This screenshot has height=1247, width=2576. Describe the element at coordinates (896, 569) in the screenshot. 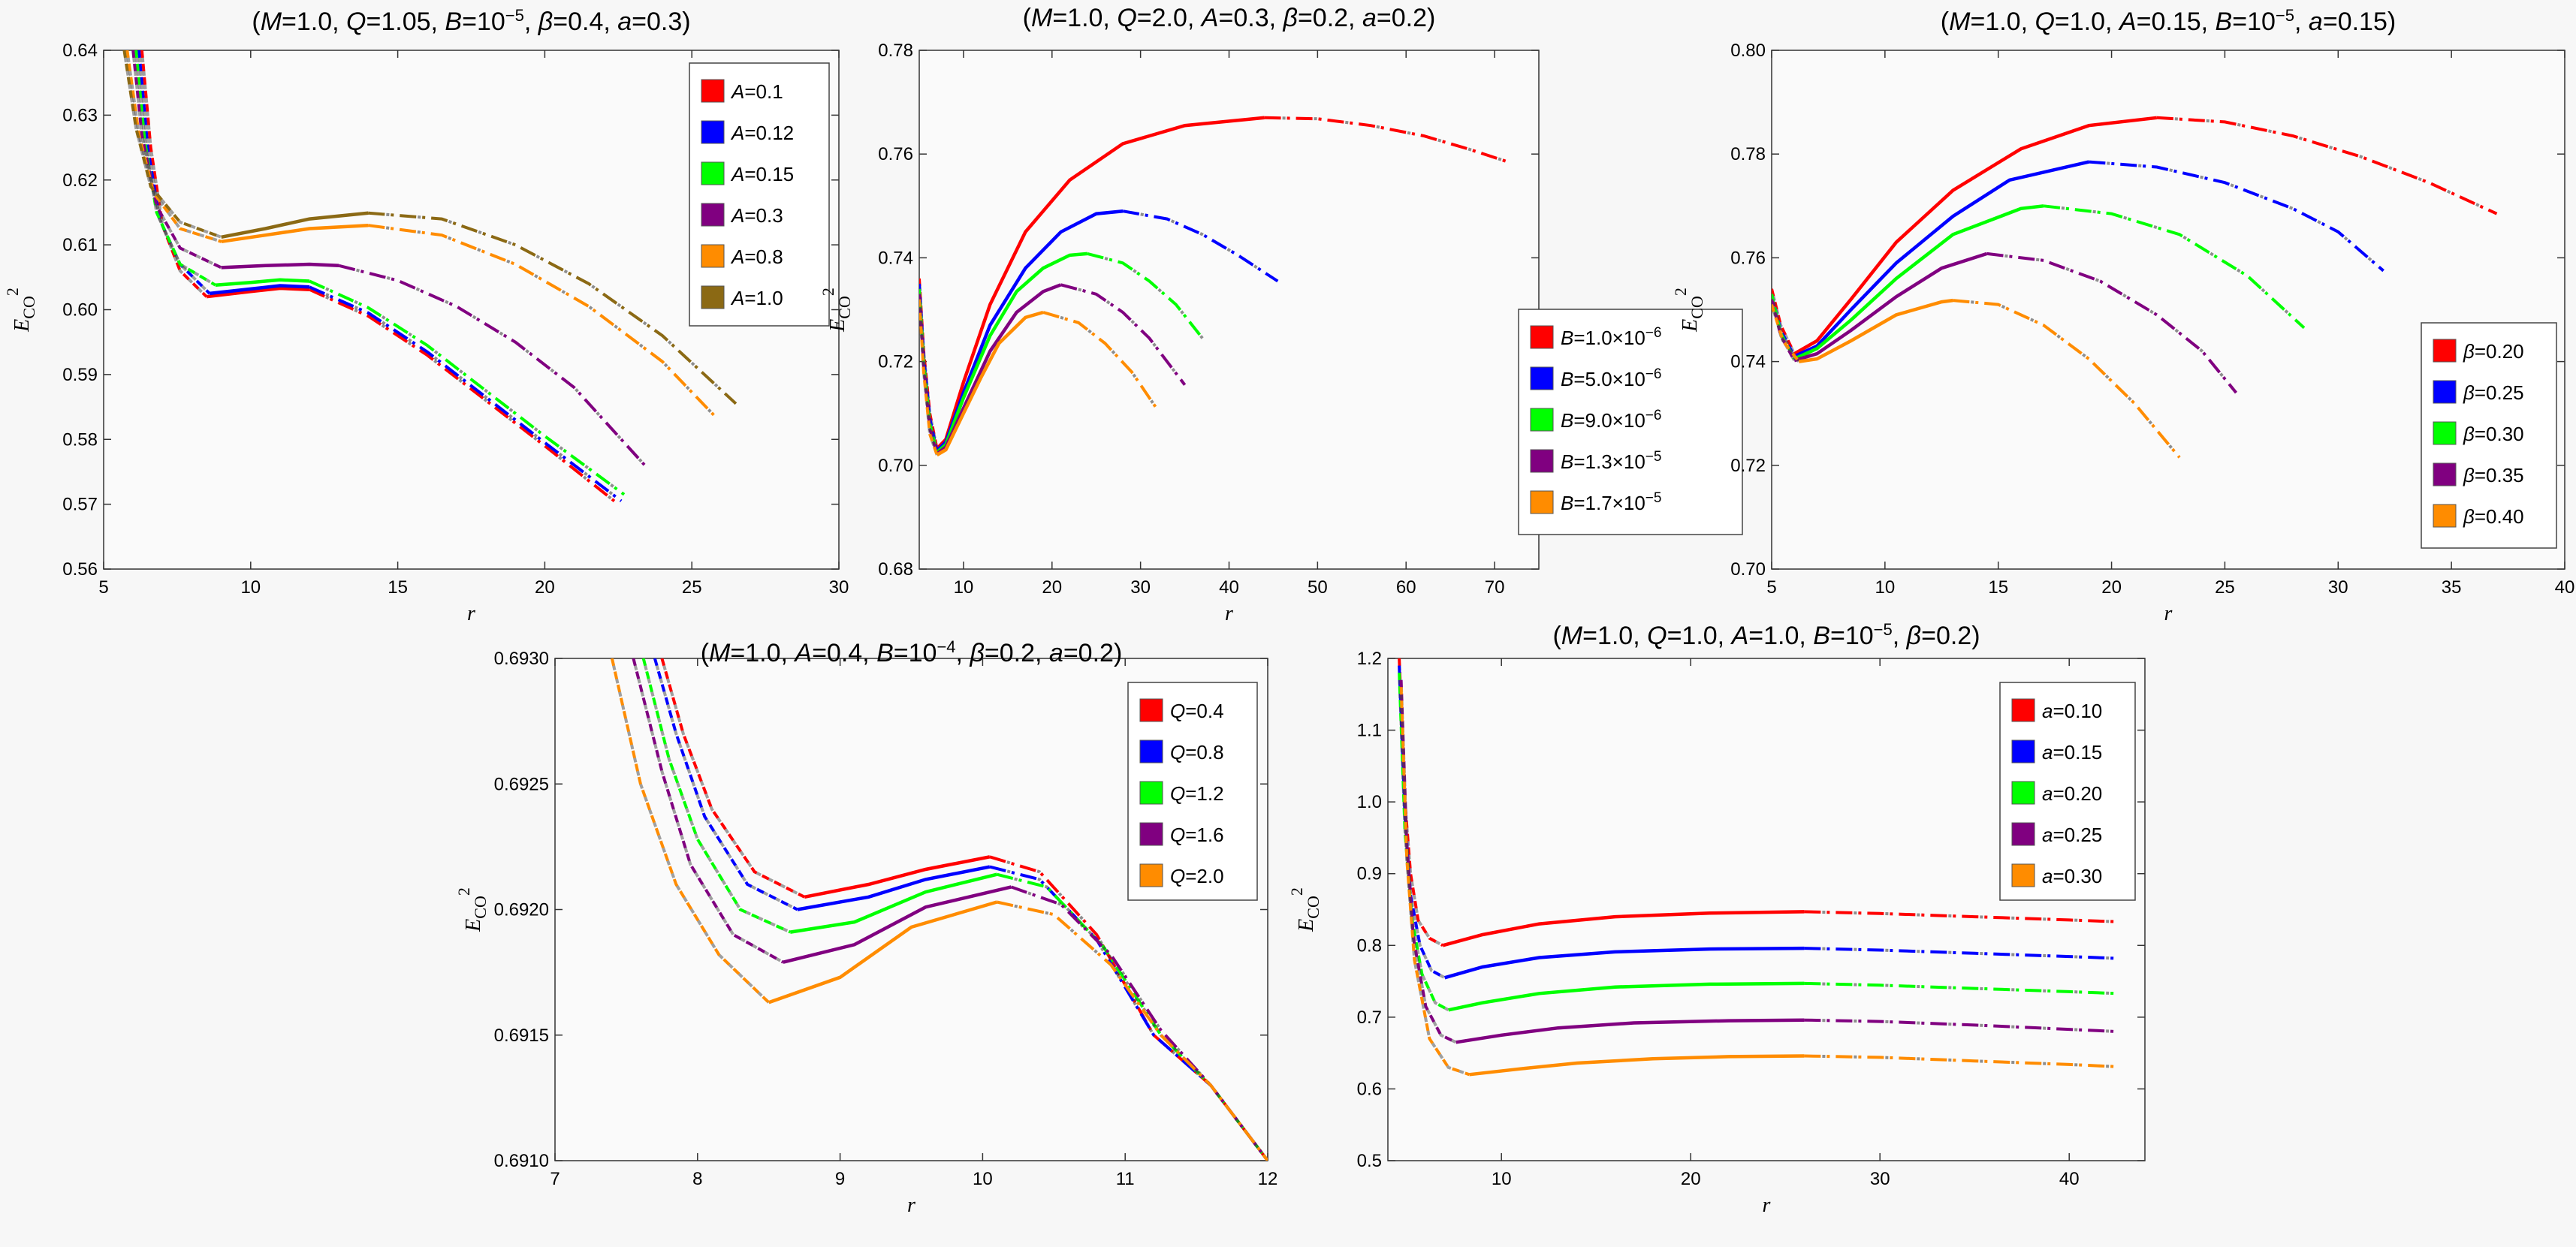

I see `y-tick-label: 0.68` at that location.